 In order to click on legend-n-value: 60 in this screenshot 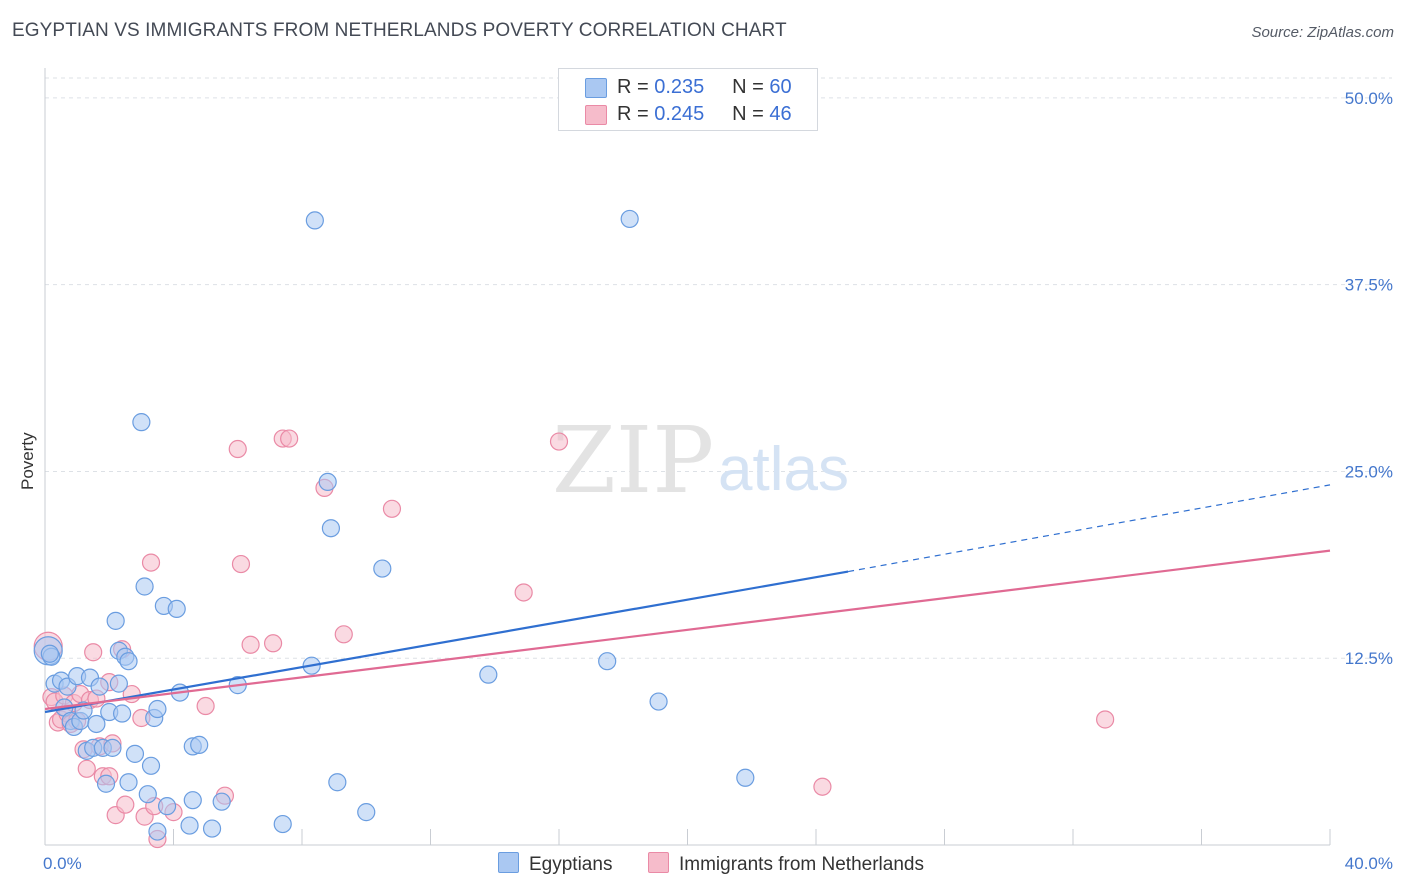, I will do `click(780, 87)`.